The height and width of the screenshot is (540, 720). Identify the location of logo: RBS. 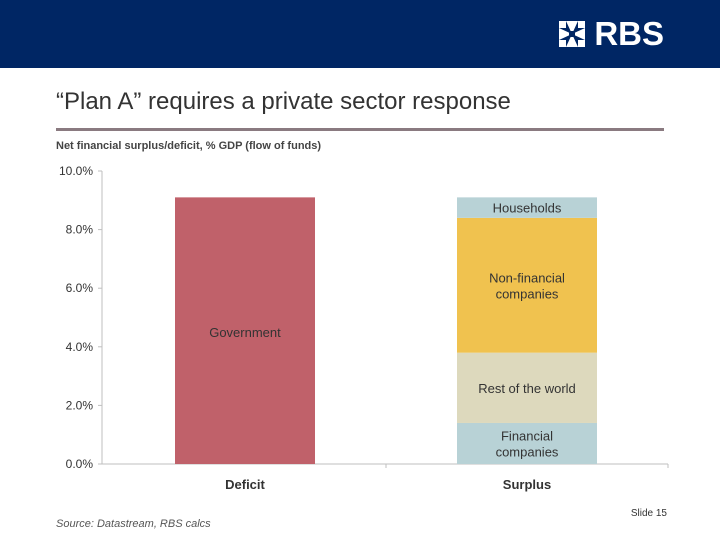
(610, 33).